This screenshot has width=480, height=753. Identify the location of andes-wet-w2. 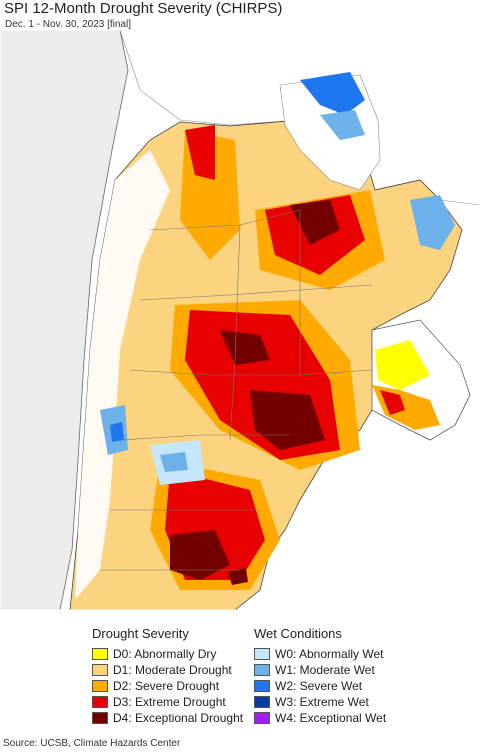
(117, 432).